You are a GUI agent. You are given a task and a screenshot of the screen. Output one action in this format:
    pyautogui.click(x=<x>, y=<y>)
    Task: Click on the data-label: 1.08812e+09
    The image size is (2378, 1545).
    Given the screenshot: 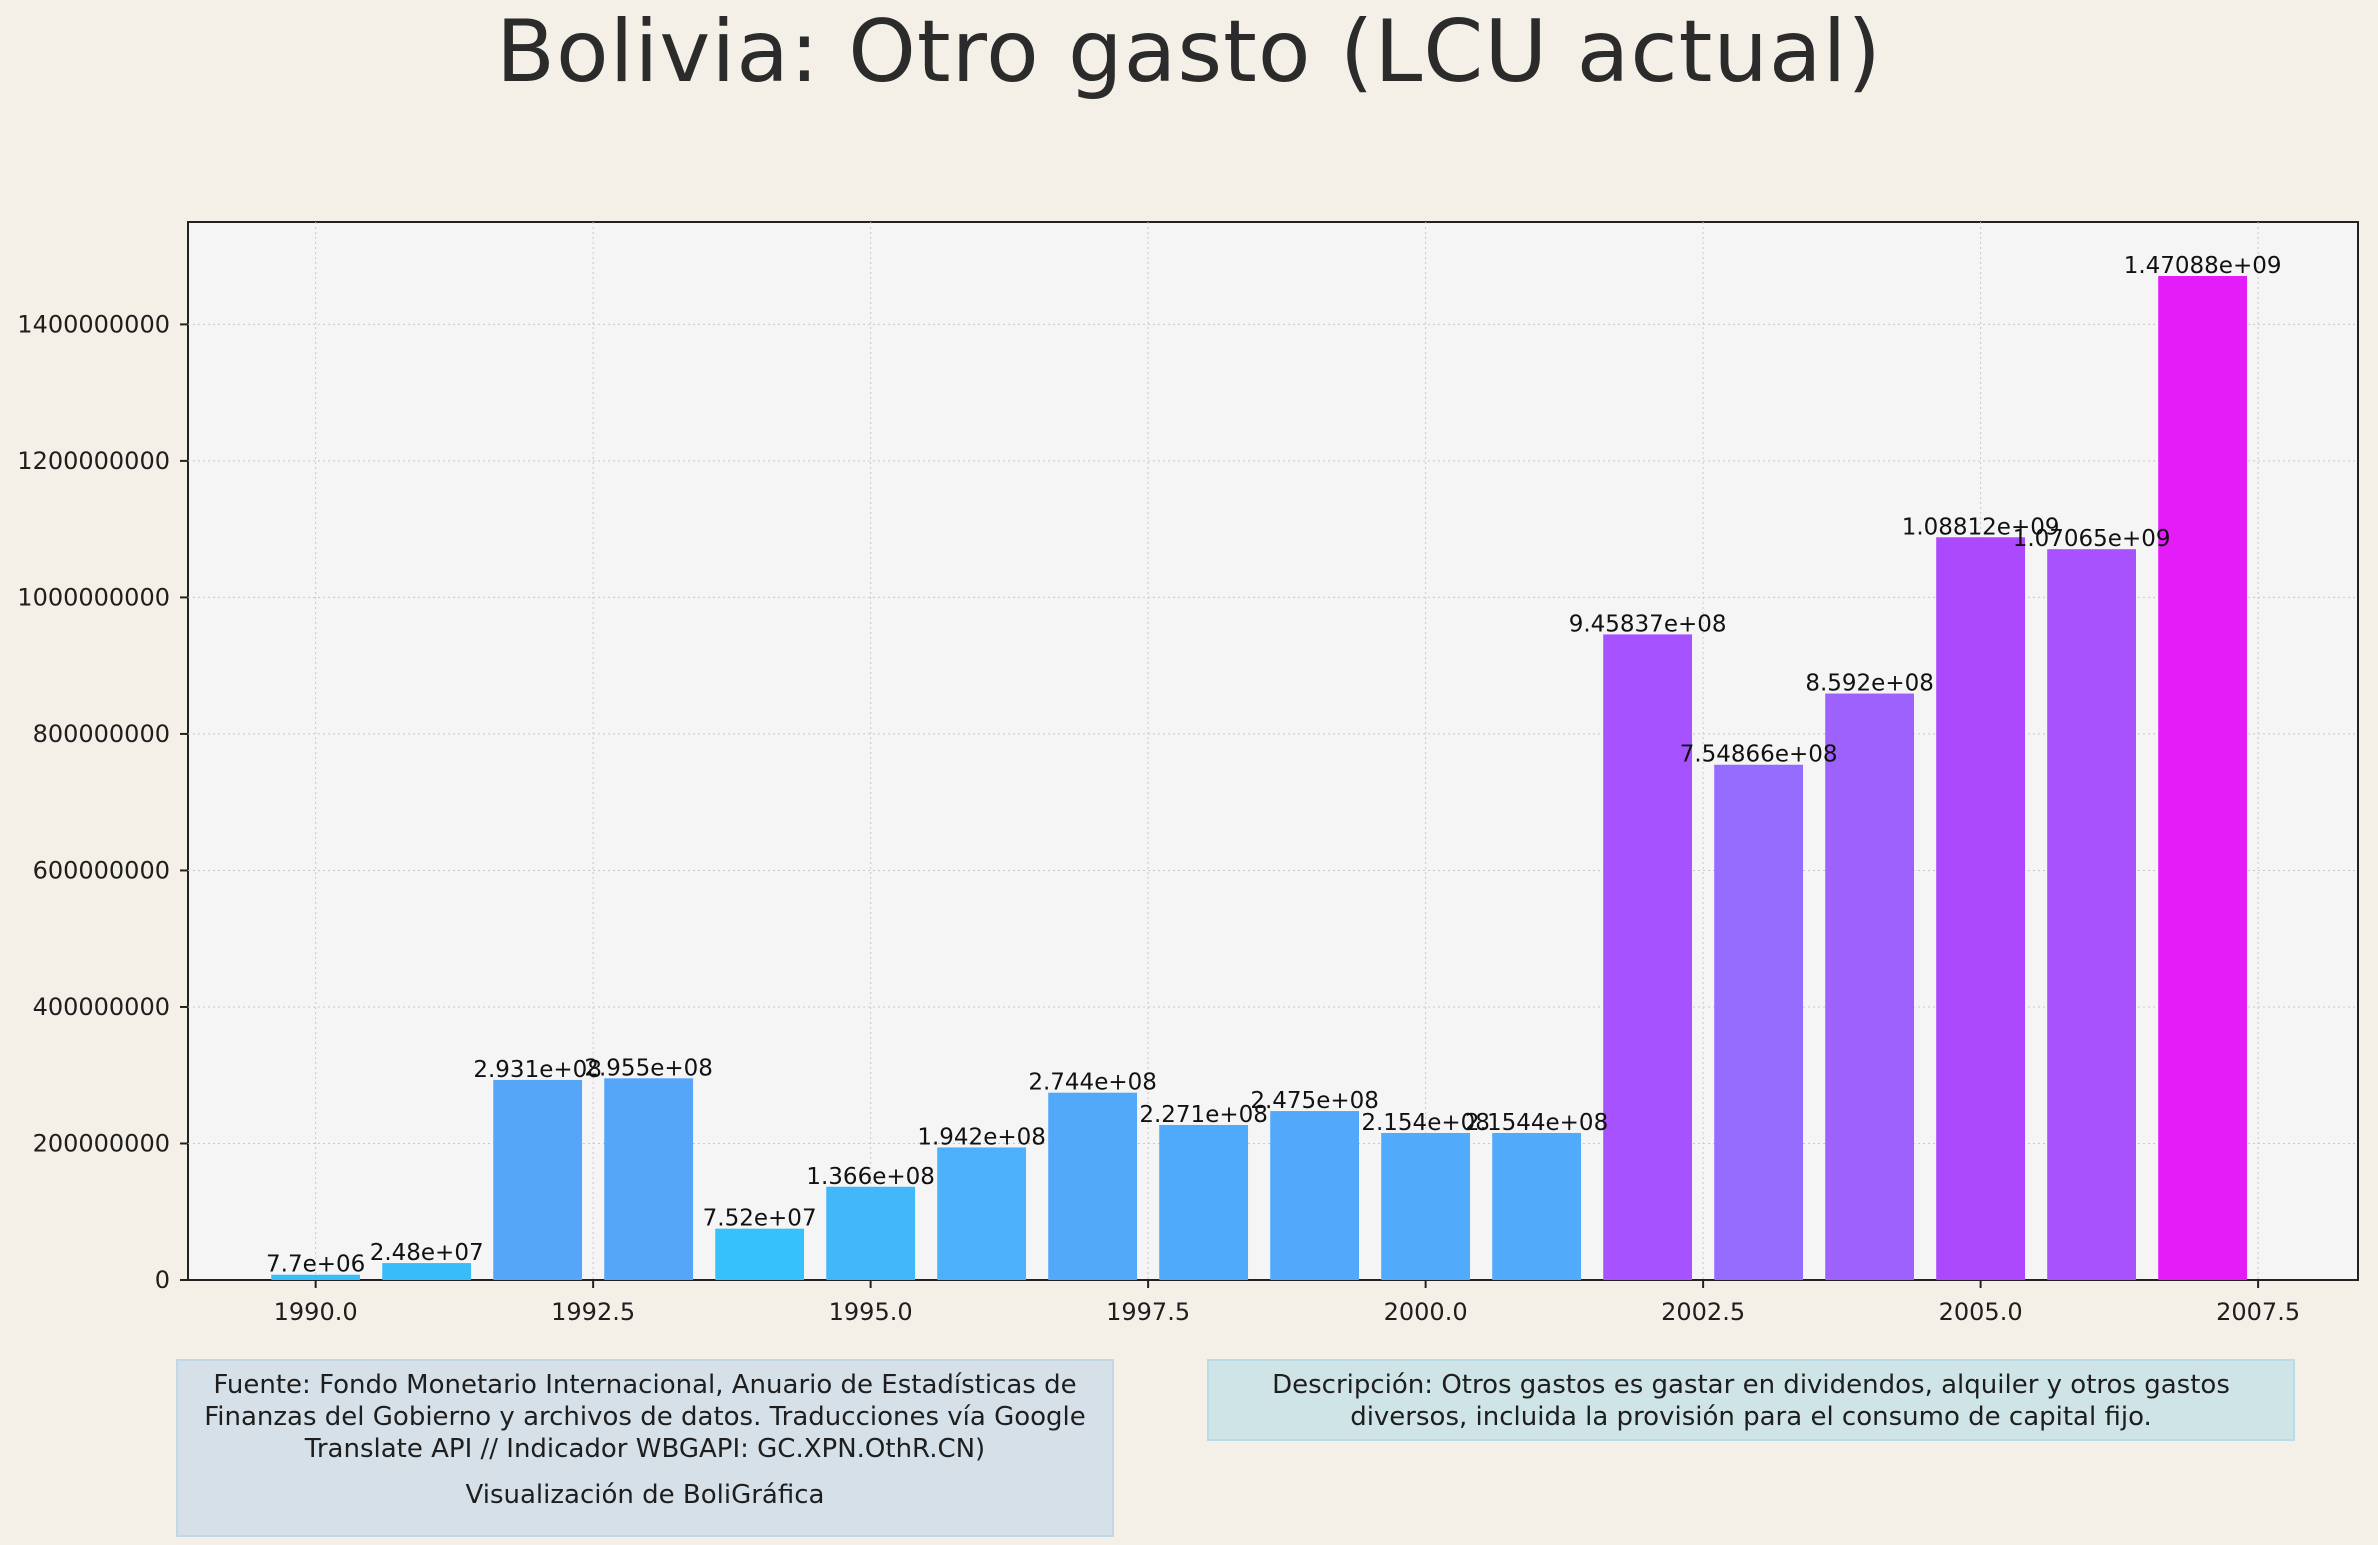 What is the action you would take?
    pyautogui.click(x=1981, y=527)
    